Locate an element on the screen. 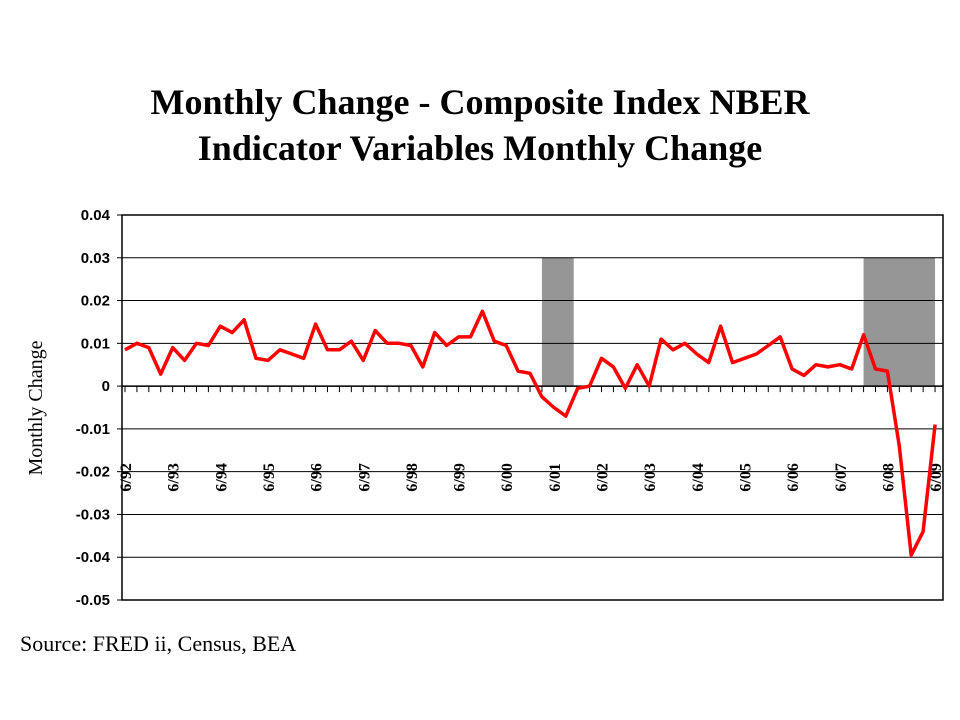 Image resolution: width=960 pixels, height=720 pixels. x-tick-label: 6/95 is located at coordinates (269, 477).